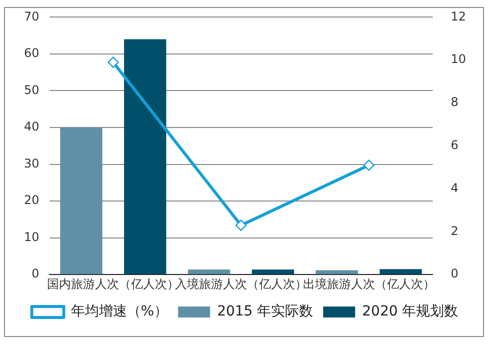 Image resolution: width=492 pixels, height=345 pixels. Describe the element at coordinates (265, 312) in the screenshot. I see `legend-label: 2015 年实际数` at that location.